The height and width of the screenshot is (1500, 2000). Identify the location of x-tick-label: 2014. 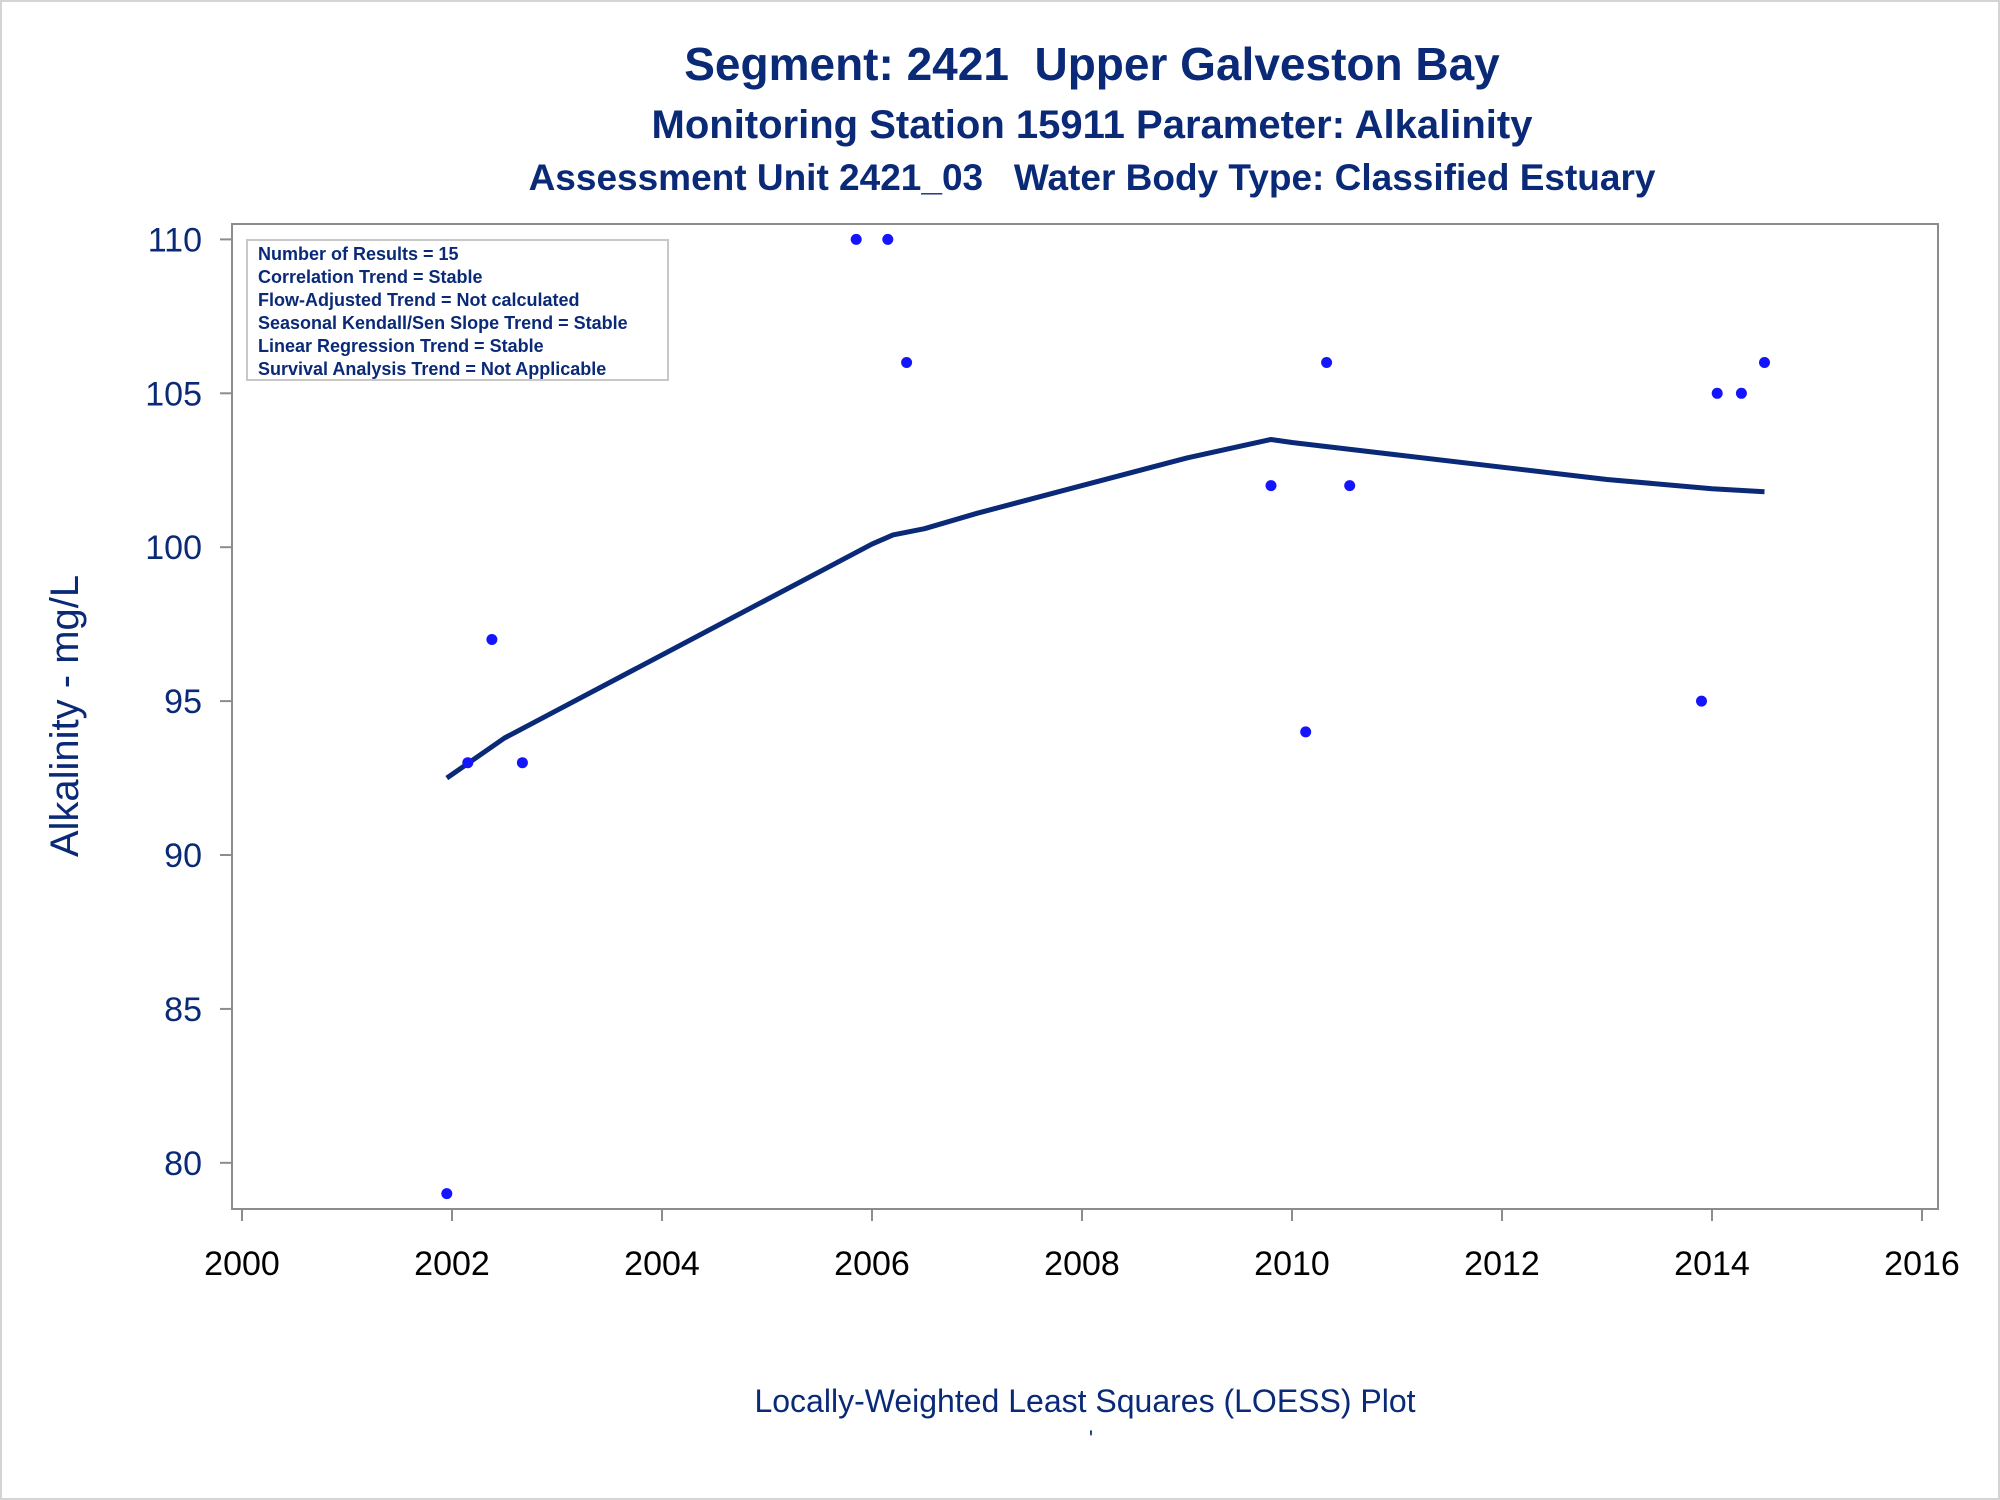
(1712, 1264).